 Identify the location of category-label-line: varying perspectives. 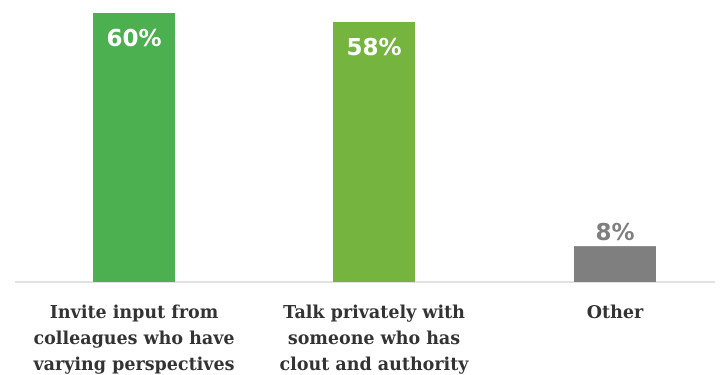
(134, 365).